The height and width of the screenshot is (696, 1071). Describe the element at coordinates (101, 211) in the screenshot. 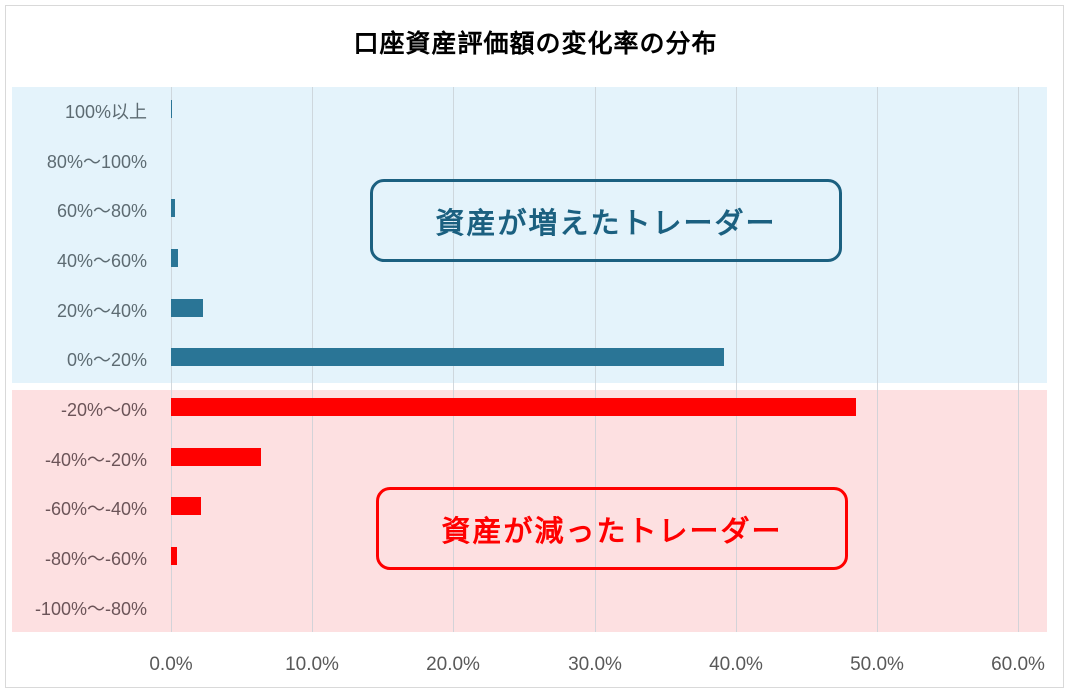

I see `category-label: 60%～80%` at that location.